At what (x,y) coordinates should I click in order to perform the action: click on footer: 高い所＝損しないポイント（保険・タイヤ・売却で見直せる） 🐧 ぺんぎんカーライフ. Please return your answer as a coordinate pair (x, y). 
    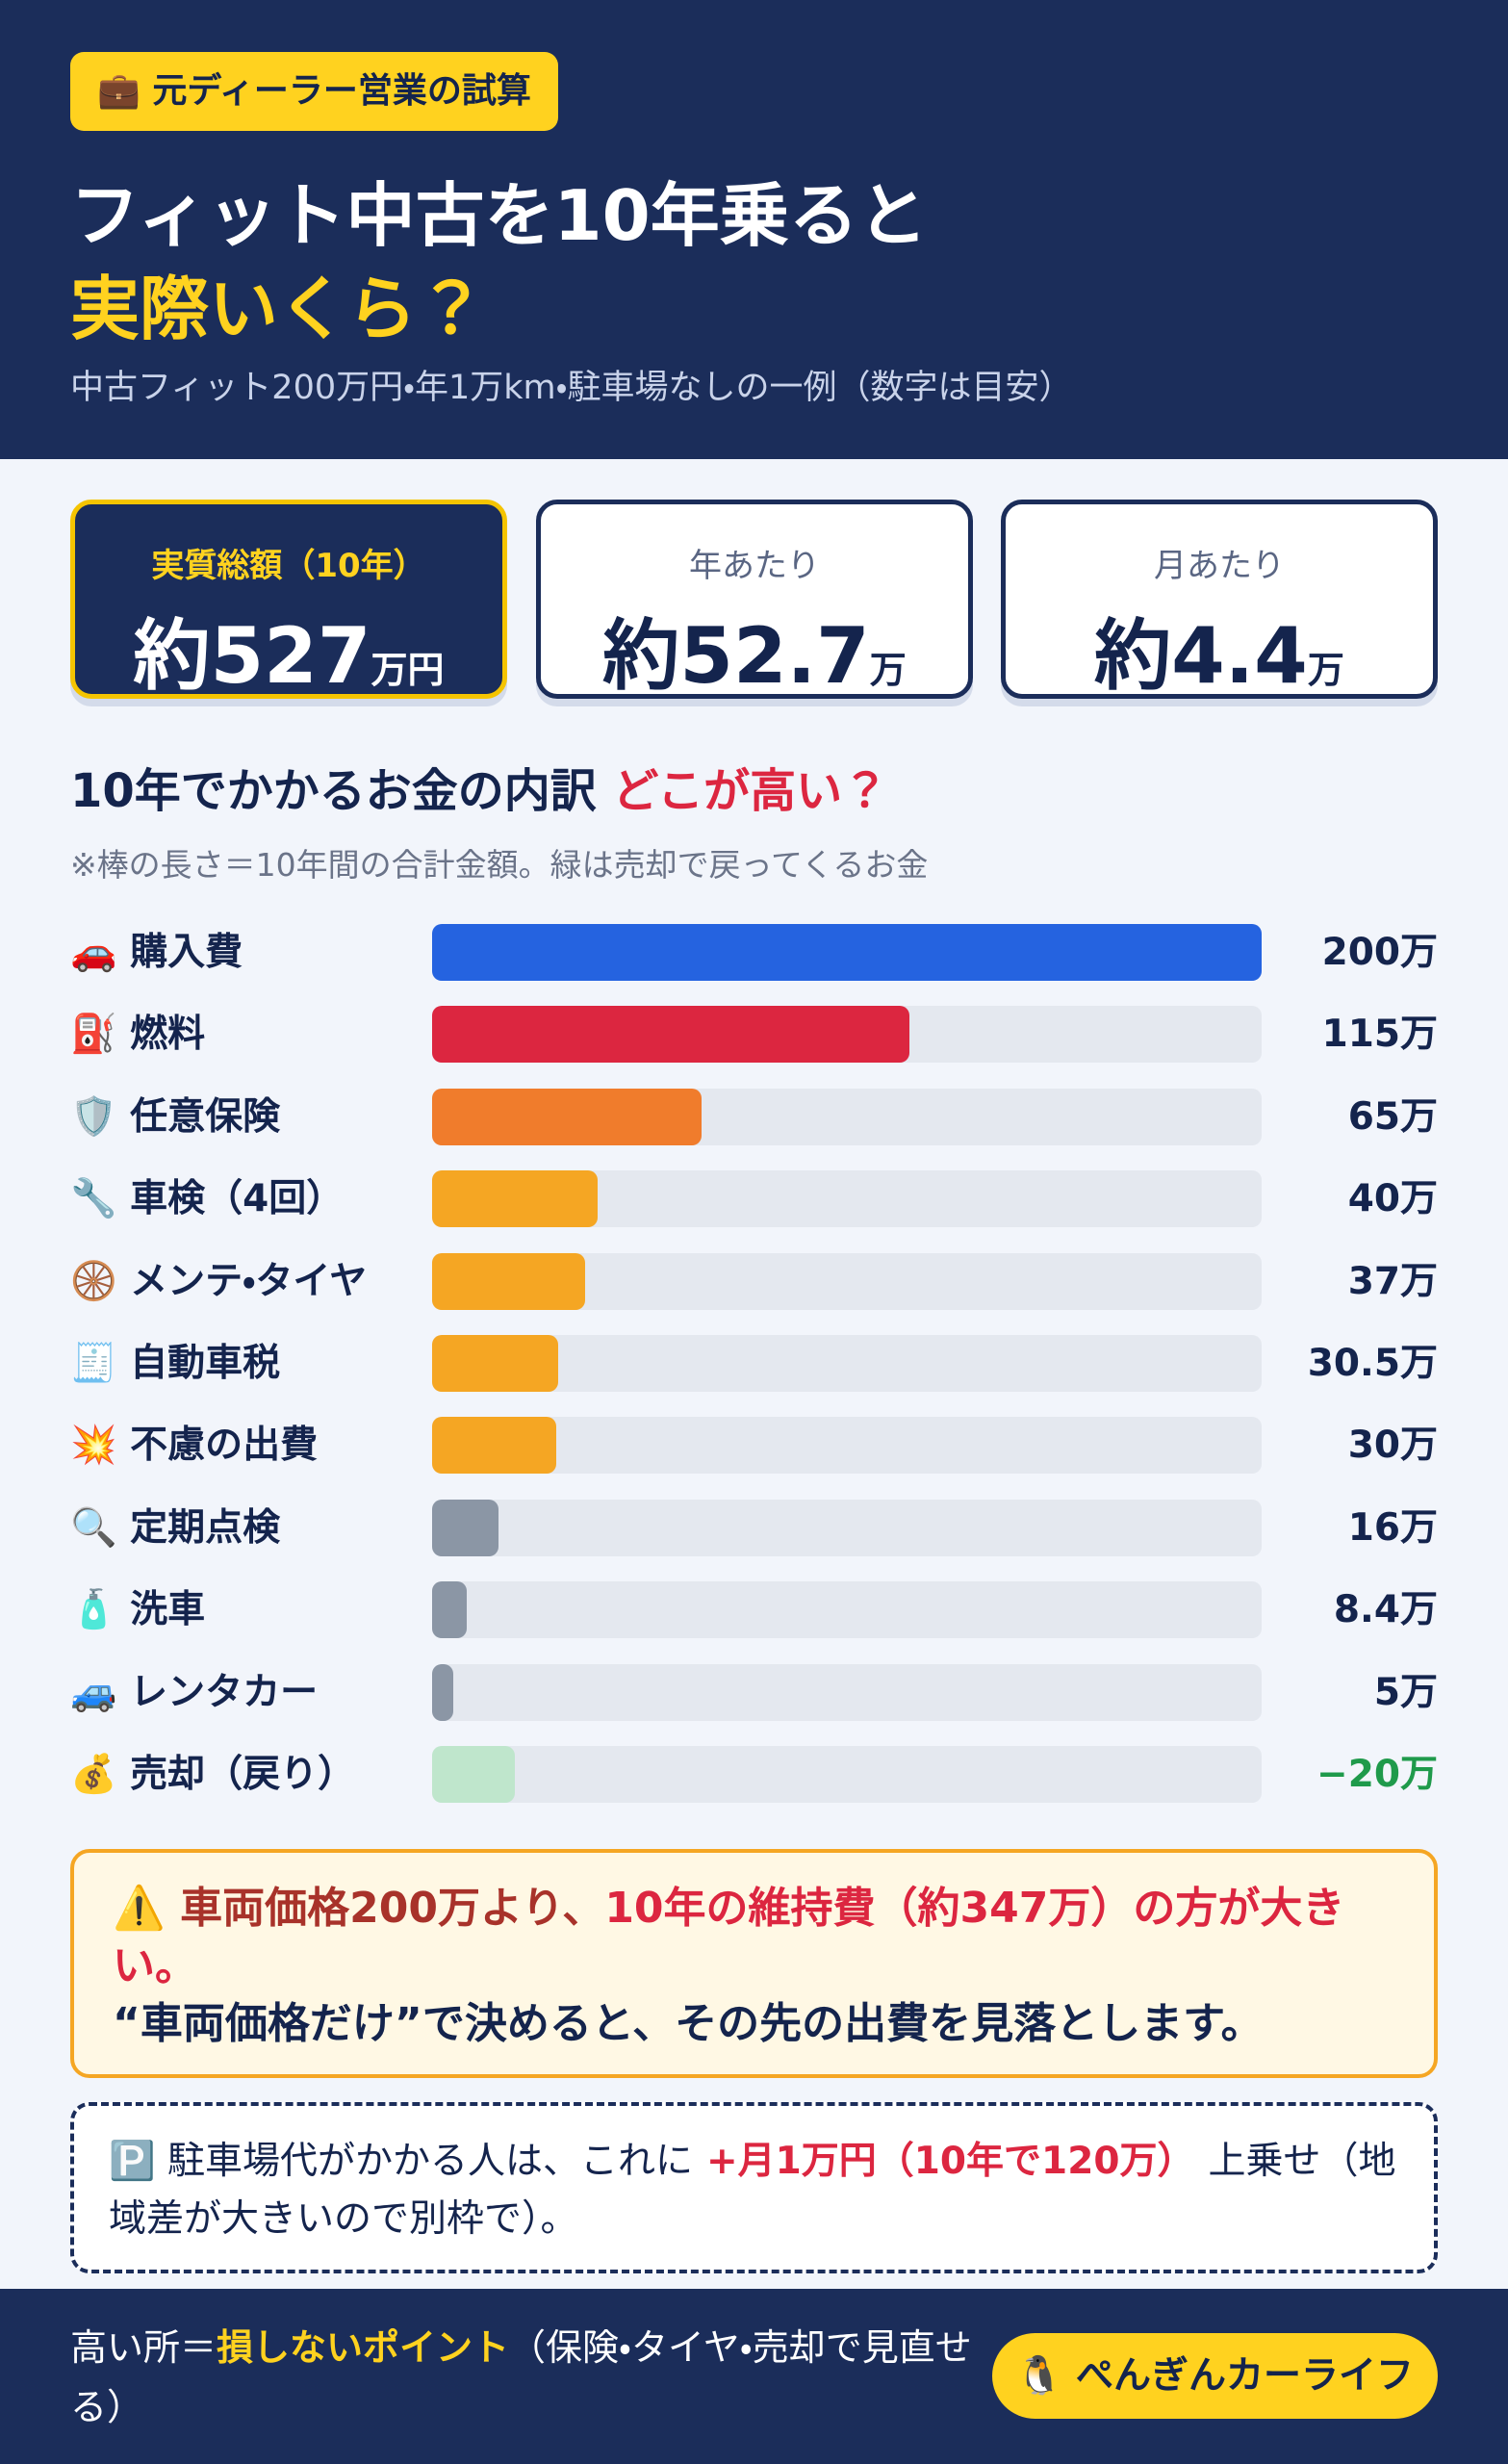
    Looking at the image, I should click on (754, 2376).